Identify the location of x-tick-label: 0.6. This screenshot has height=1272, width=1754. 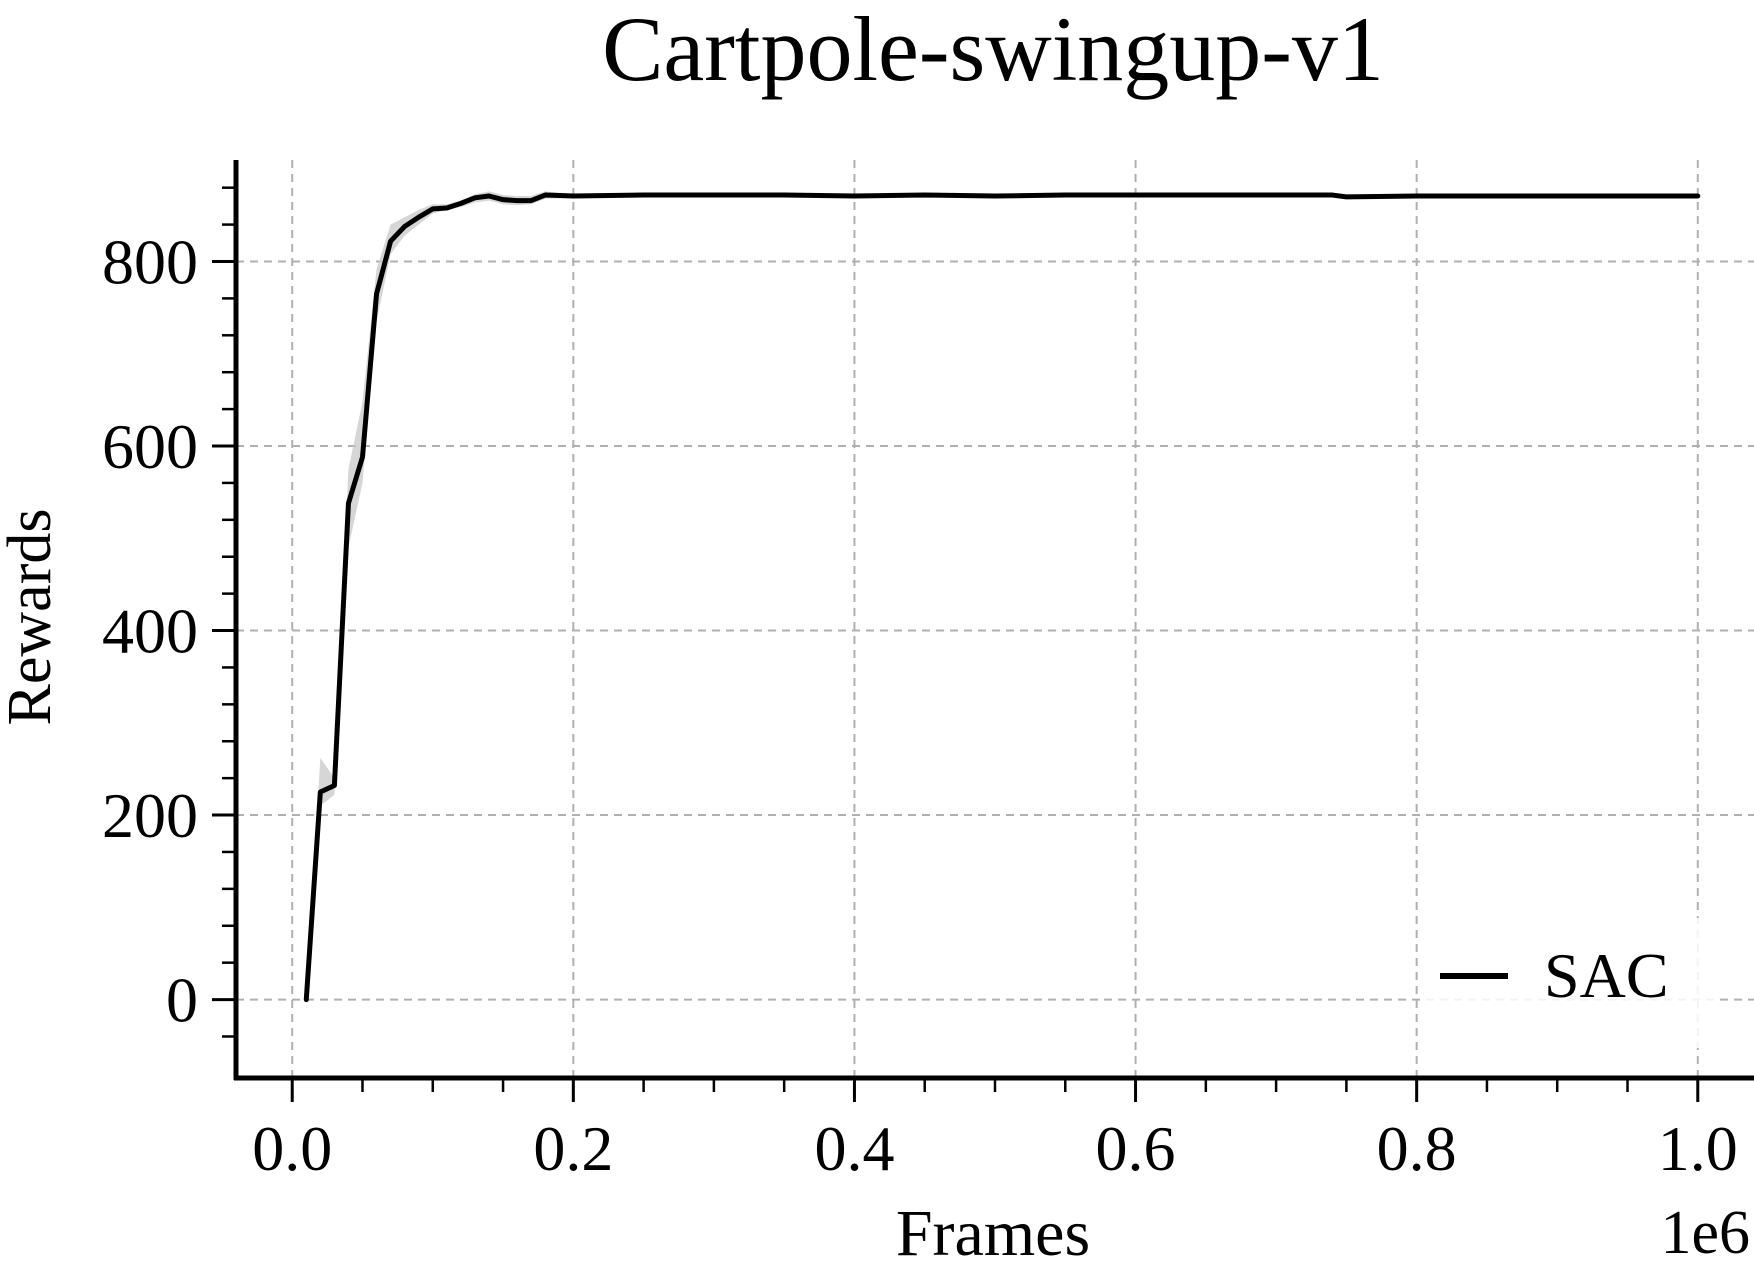
(1136, 1148).